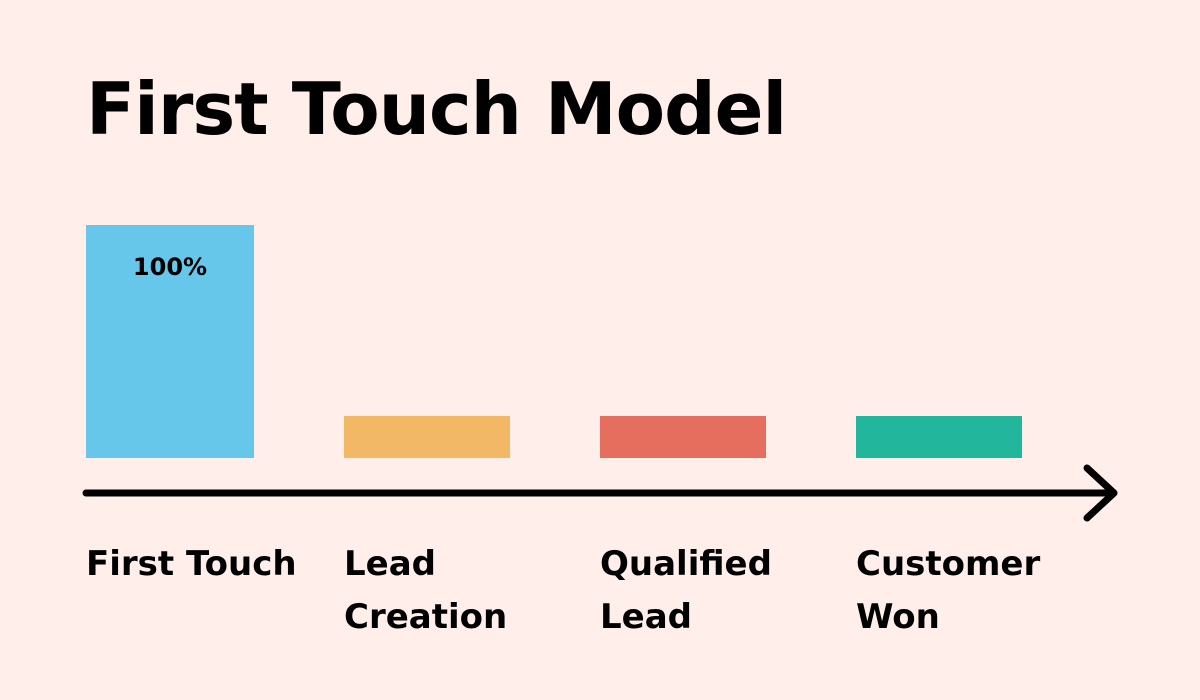  What do you see at coordinates (966, 591) in the screenshot?
I see `category-label-customer-won: Customer Won` at bounding box center [966, 591].